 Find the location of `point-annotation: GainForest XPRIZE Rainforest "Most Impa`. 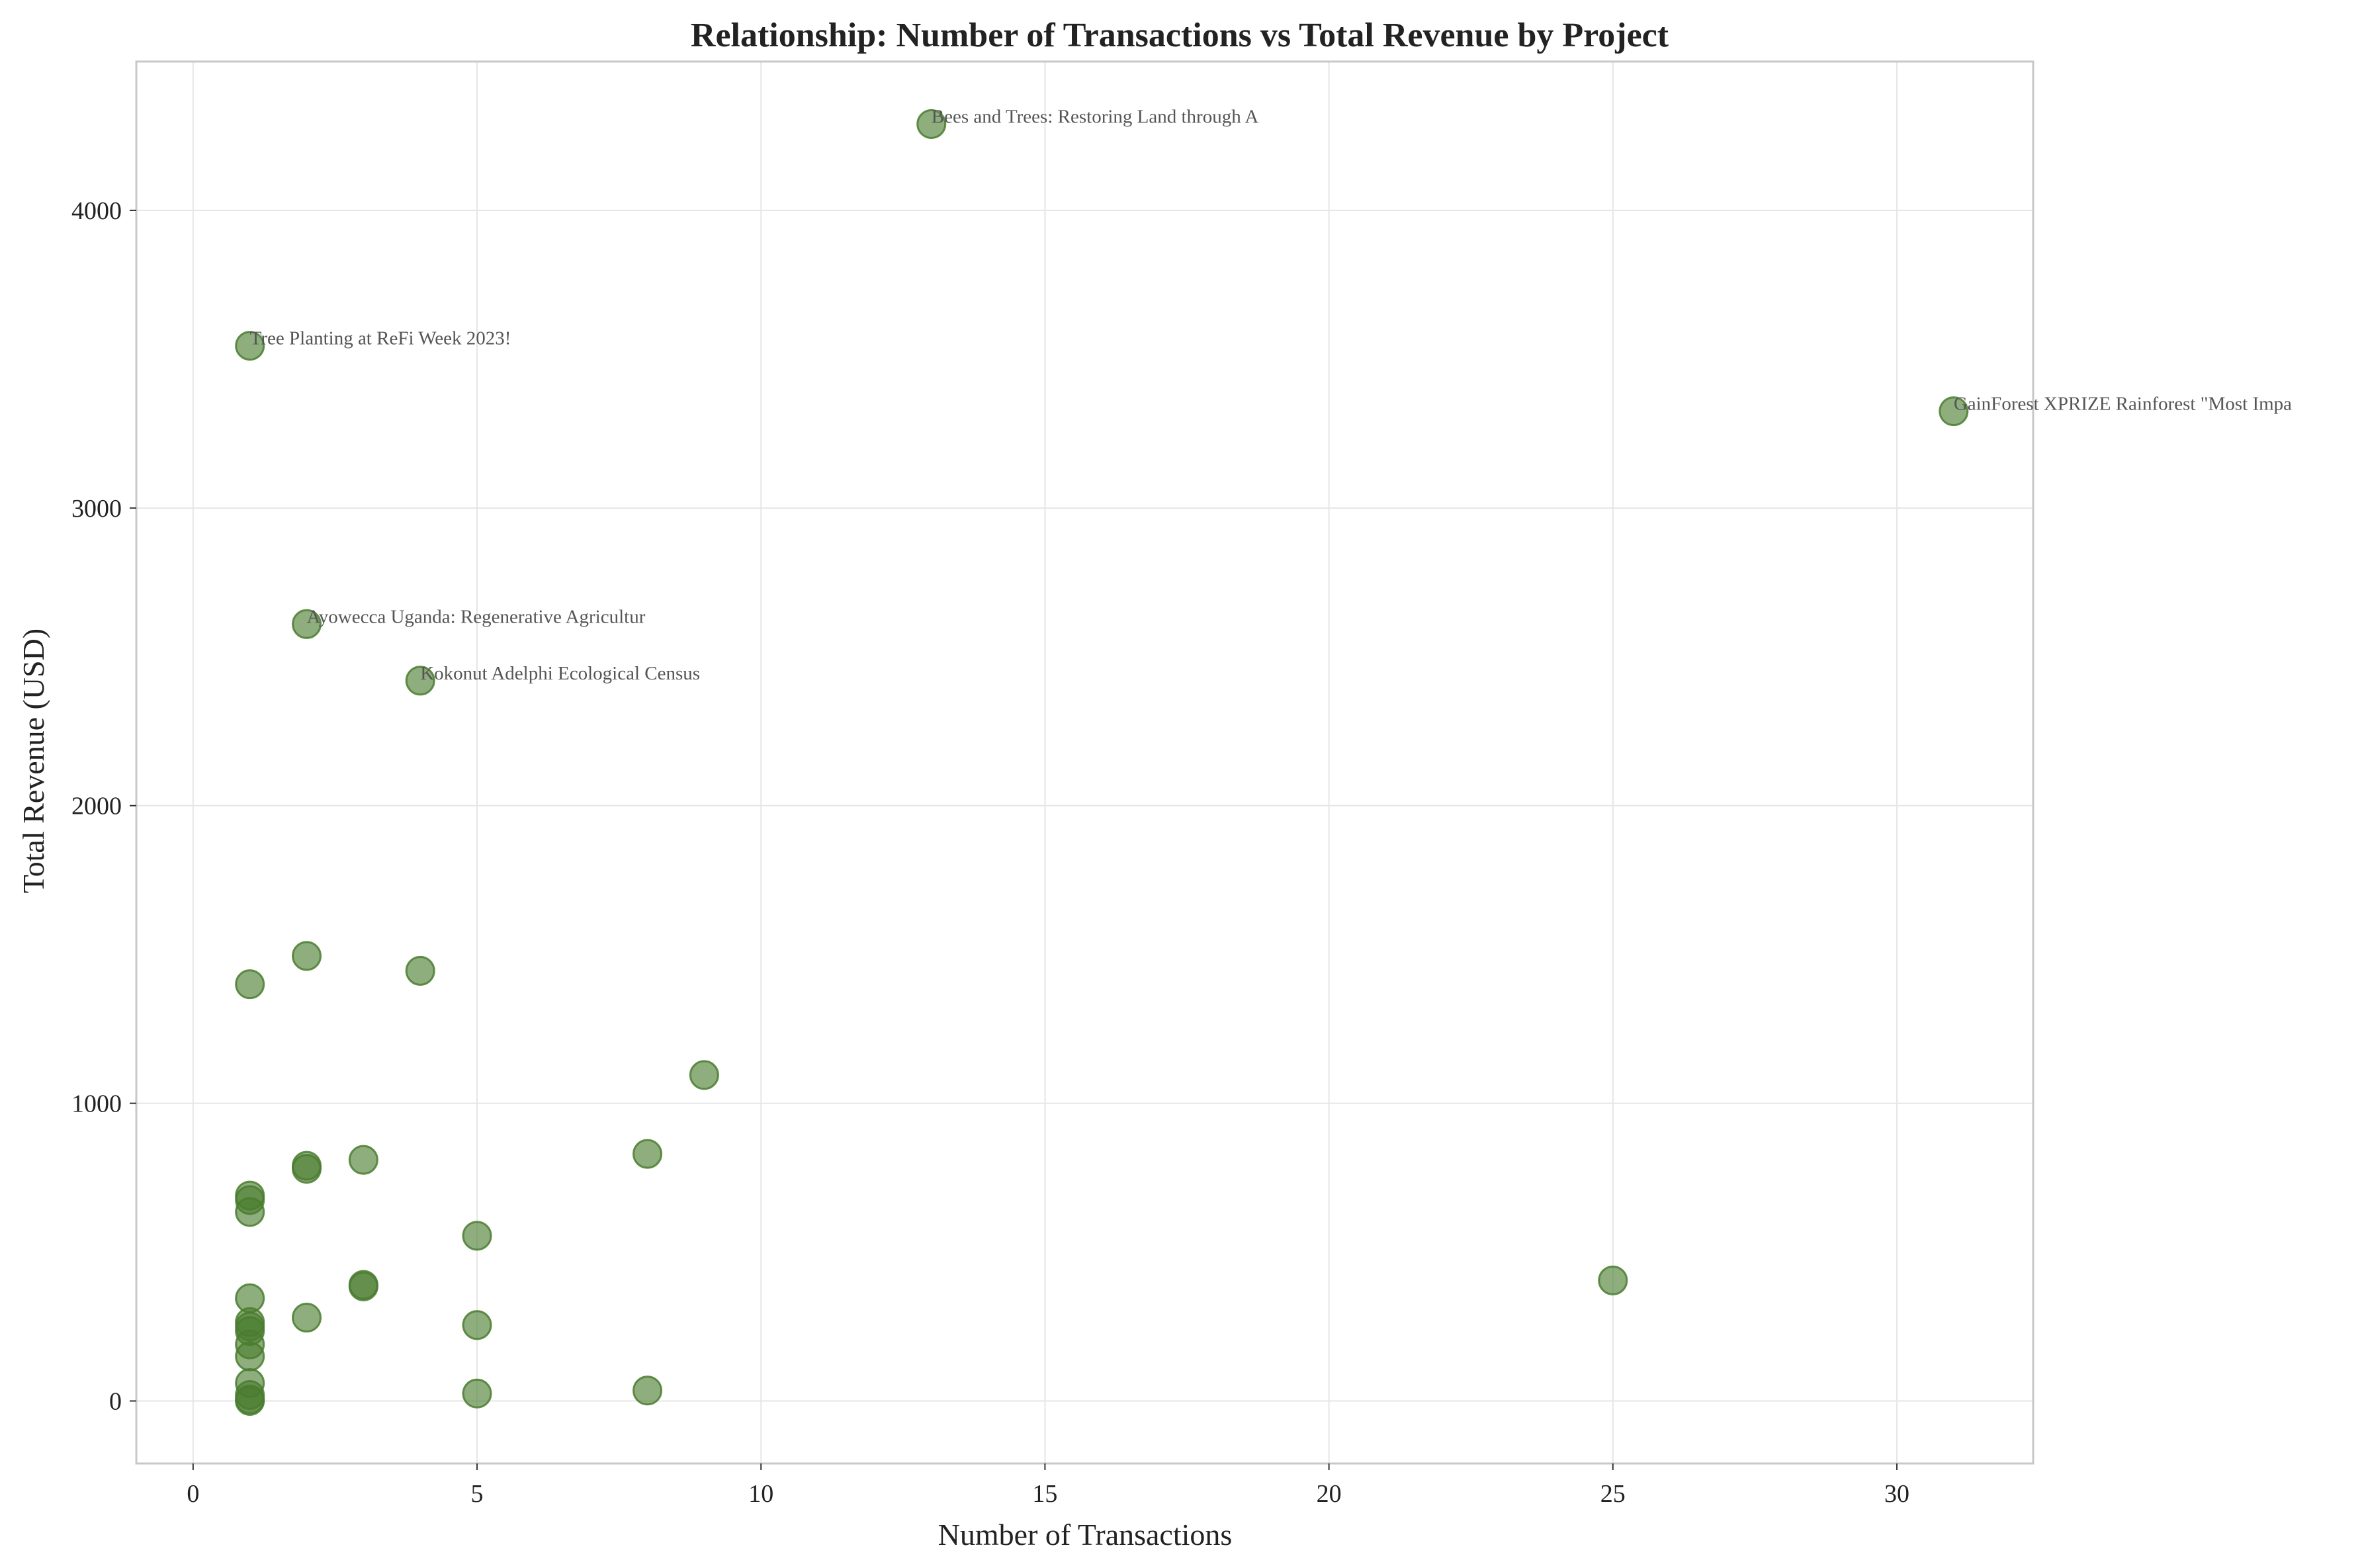

point-annotation: GainForest XPRIZE Rainforest "Most Impa is located at coordinates (2123, 404).